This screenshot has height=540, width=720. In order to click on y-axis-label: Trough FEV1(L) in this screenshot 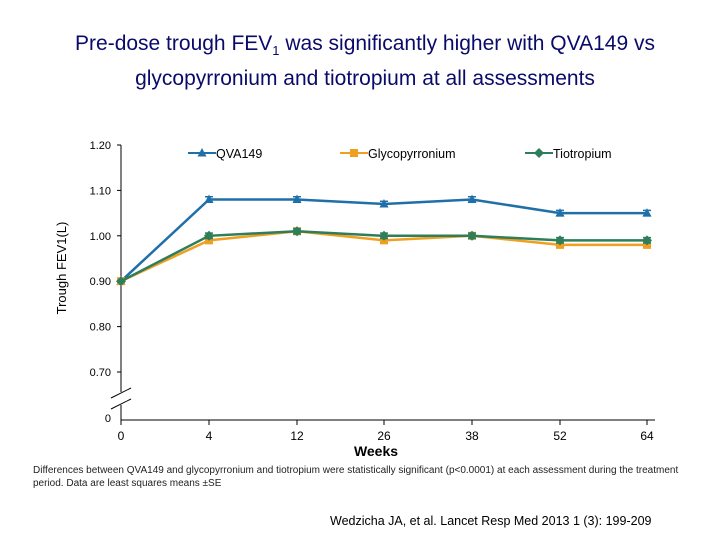, I will do `click(61, 268)`.